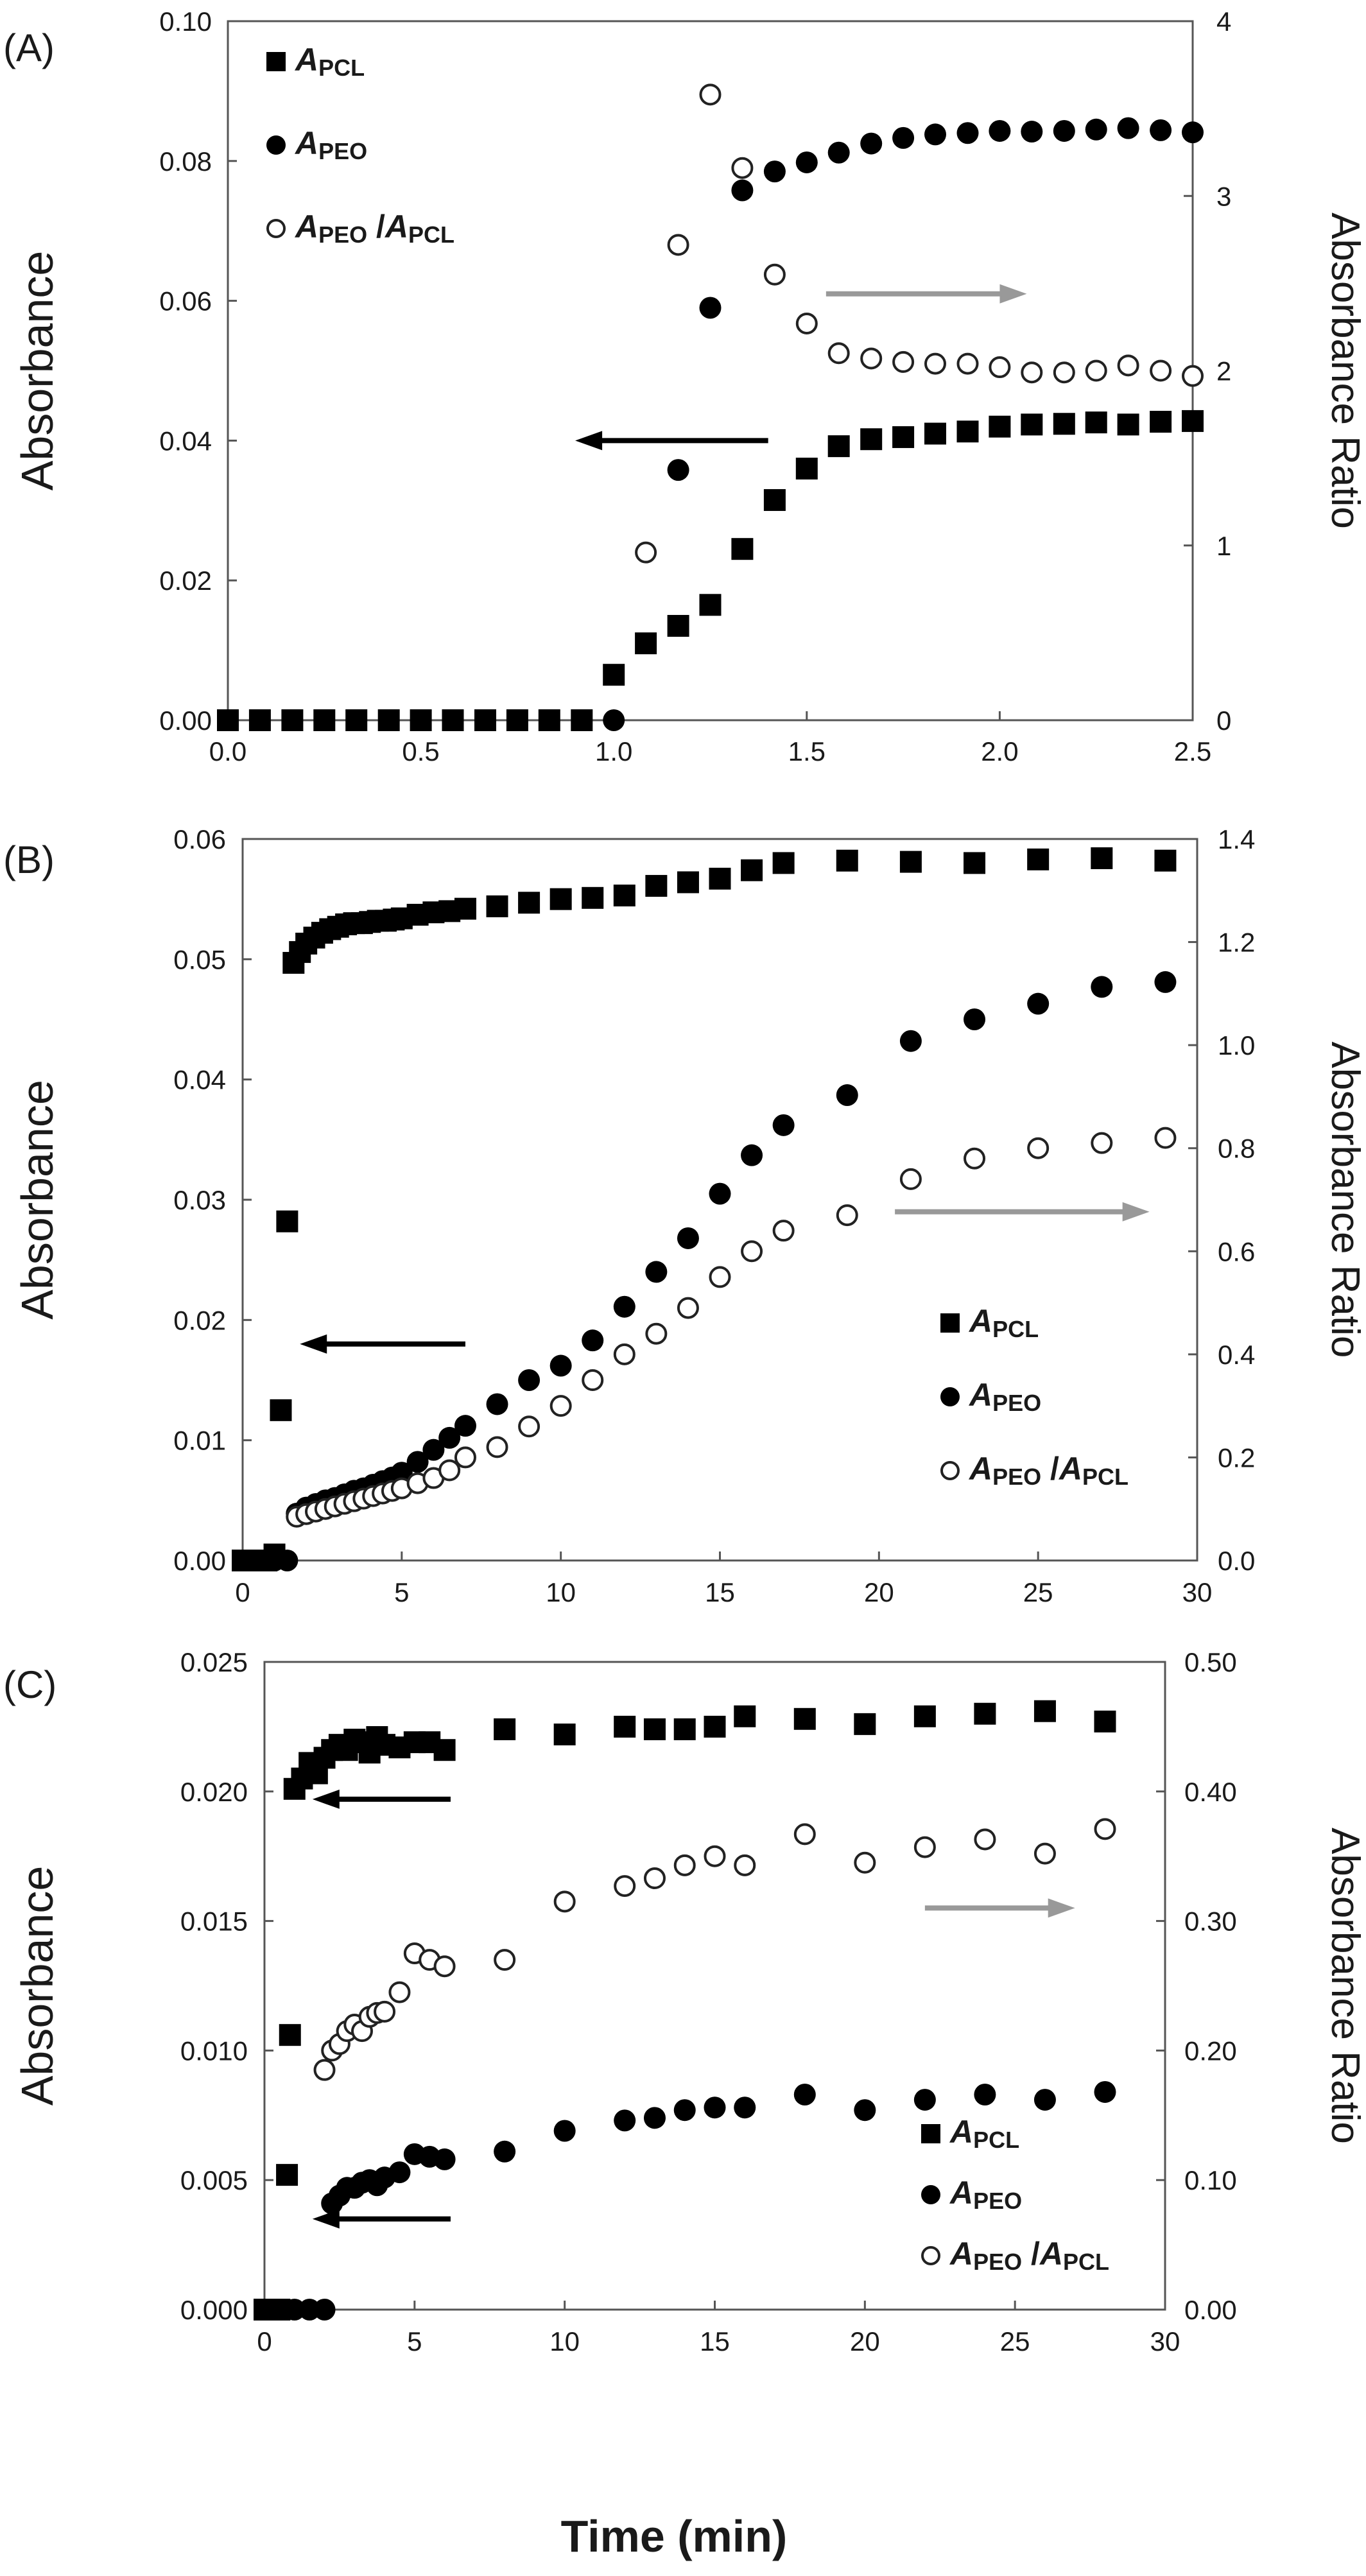 This screenshot has height=2576, width=1366. What do you see at coordinates (919, 324) in the screenshot?
I see `series-circle-open` at bounding box center [919, 324].